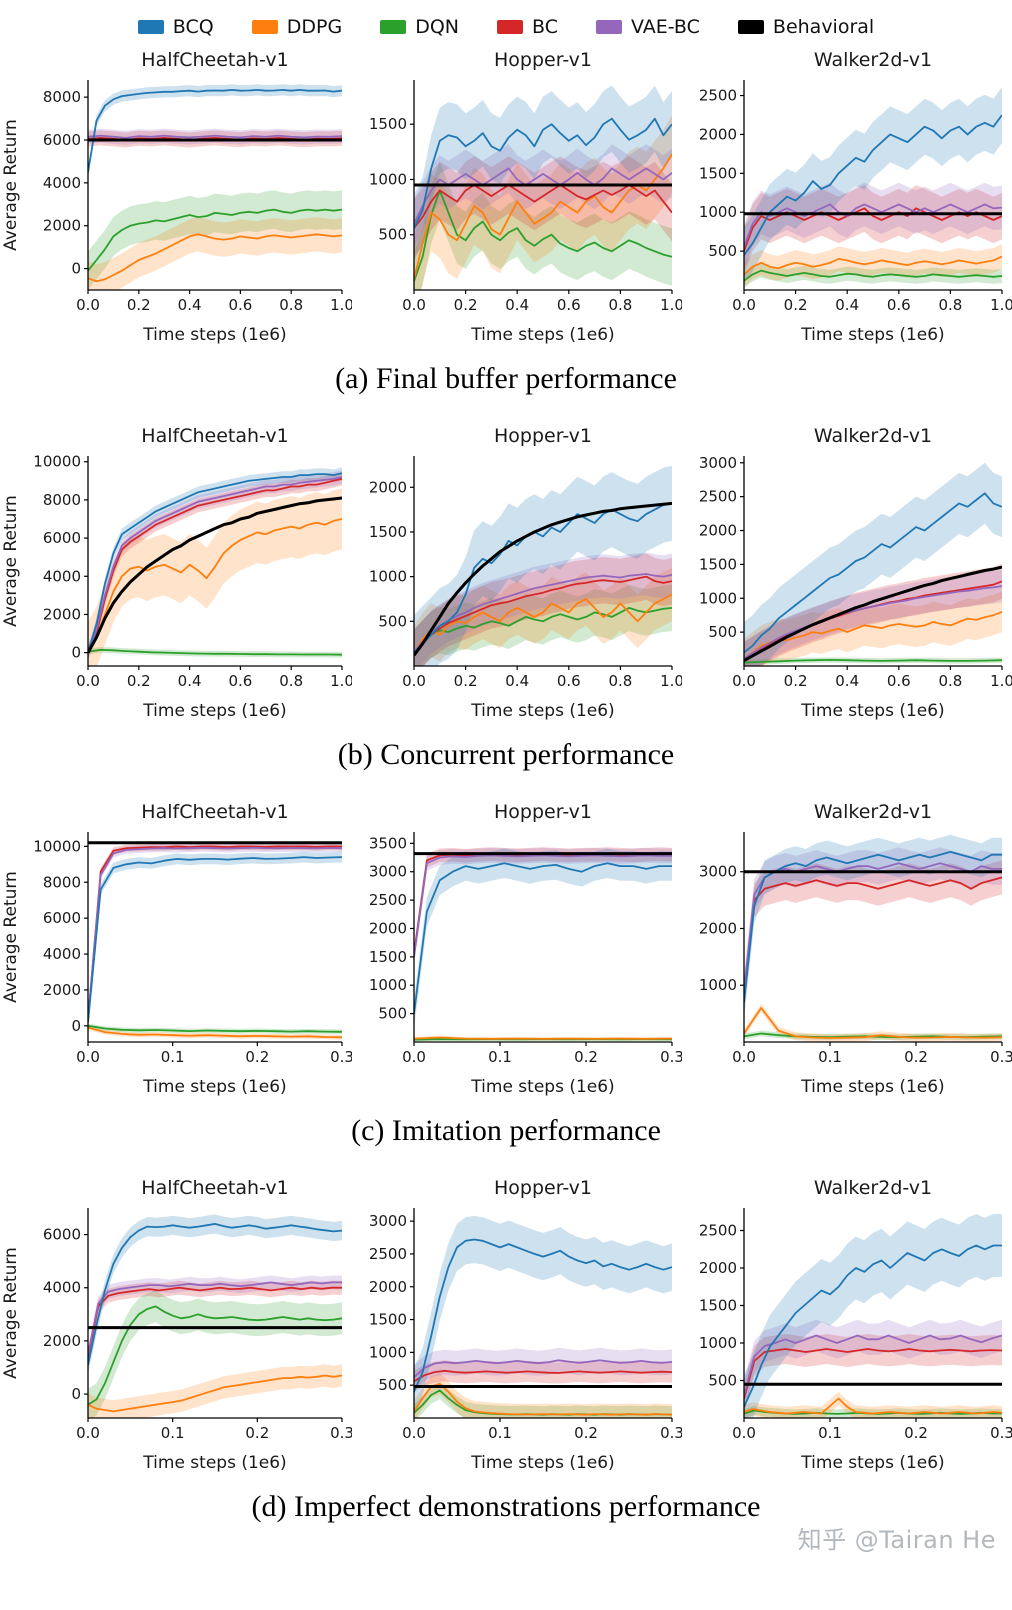  Describe the element at coordinates (264, 27) in the screenshot. I see `ddpg-color-swatch` at that location.